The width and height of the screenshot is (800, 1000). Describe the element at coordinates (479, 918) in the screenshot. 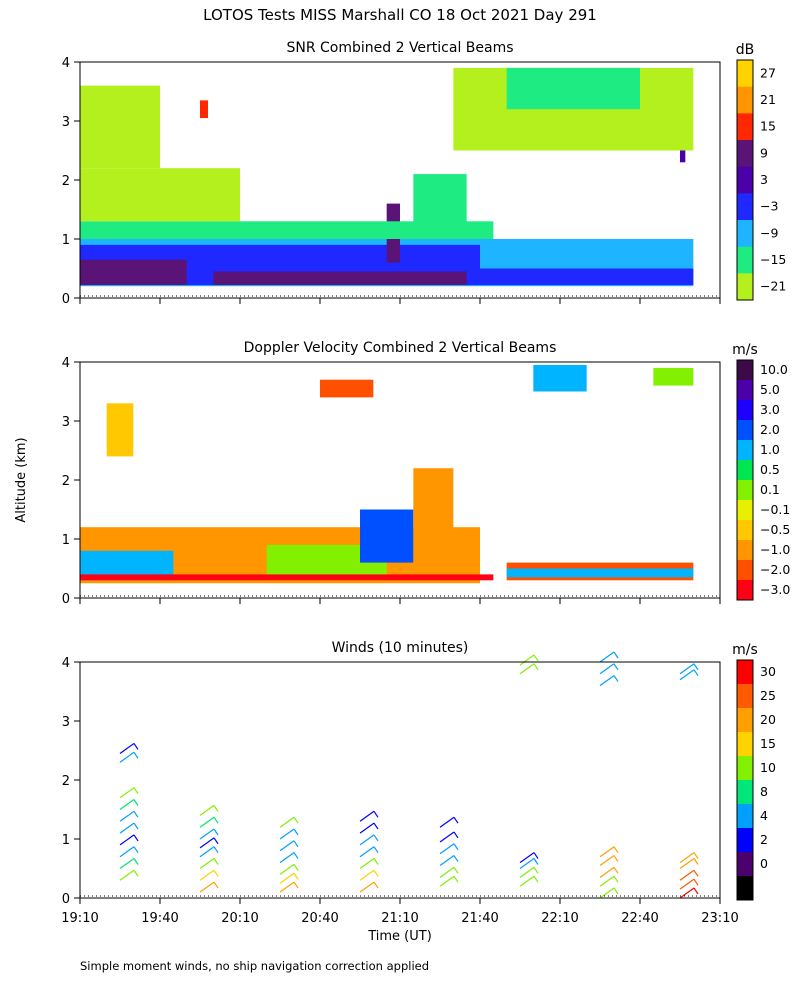

I see `x-tick-label: 21:40` at that location.